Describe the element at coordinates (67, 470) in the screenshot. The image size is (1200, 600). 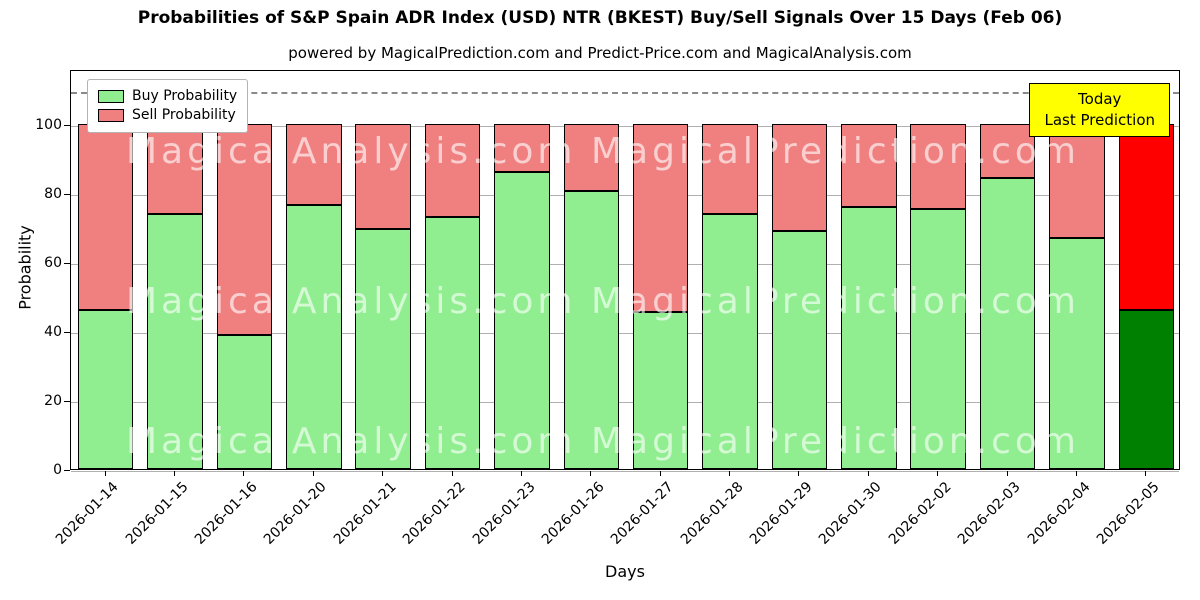
I see `y-tick-mark` at that location.